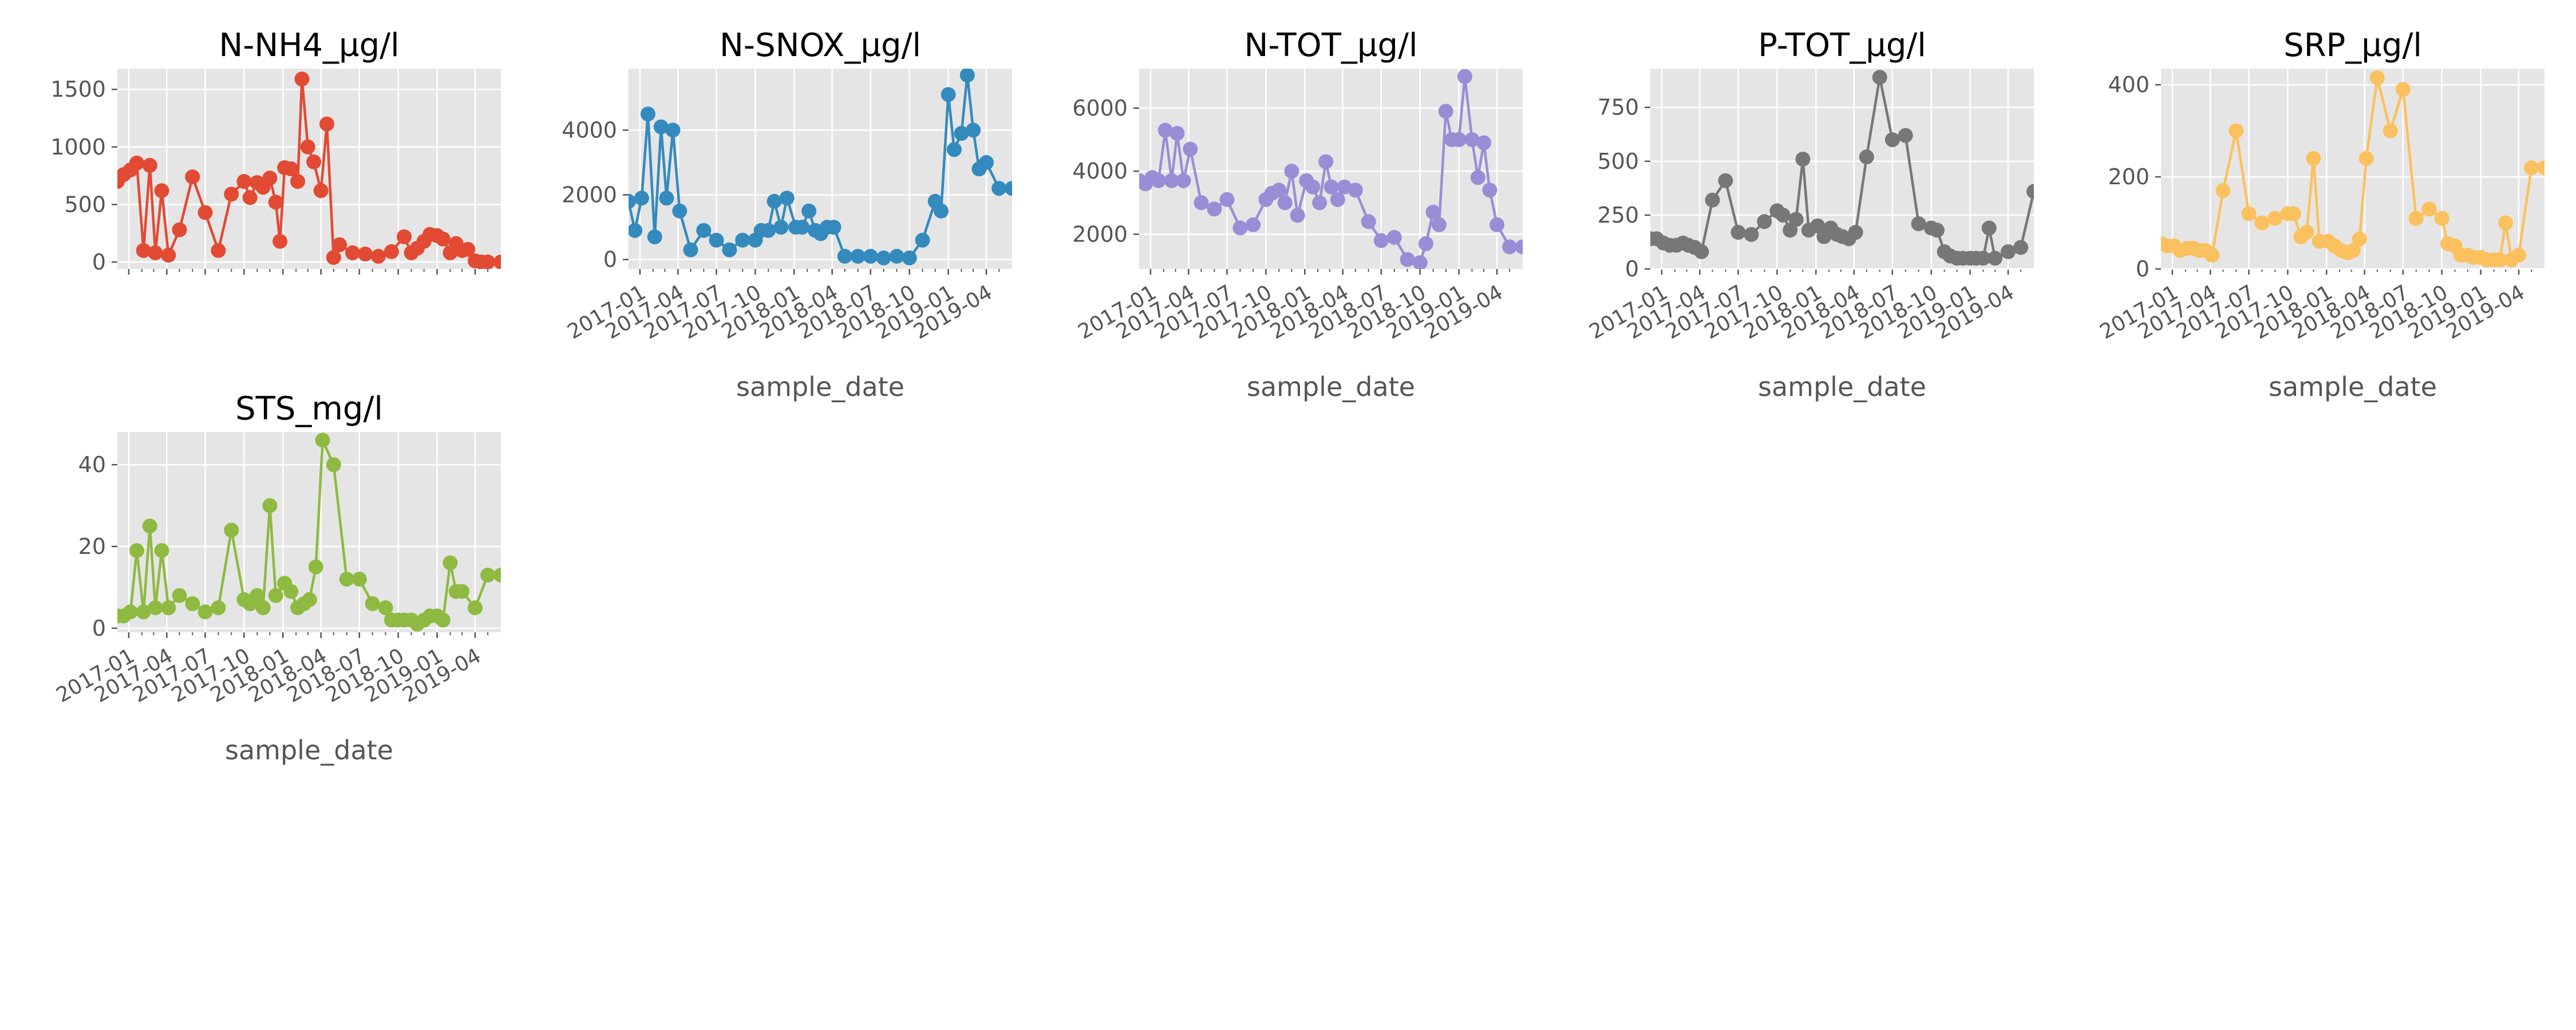  Describe the element at coordinates (1618, 107) in the screenshot. I see `y-tick-label: 750` at that location.